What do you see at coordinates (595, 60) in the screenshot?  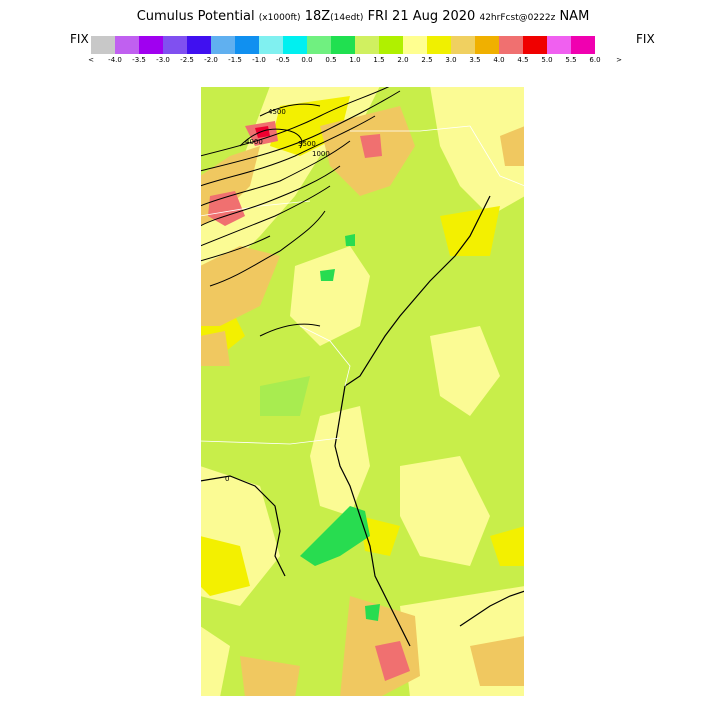 I see `legend-tick-label: 6.0` at bounding box center [595, 60].